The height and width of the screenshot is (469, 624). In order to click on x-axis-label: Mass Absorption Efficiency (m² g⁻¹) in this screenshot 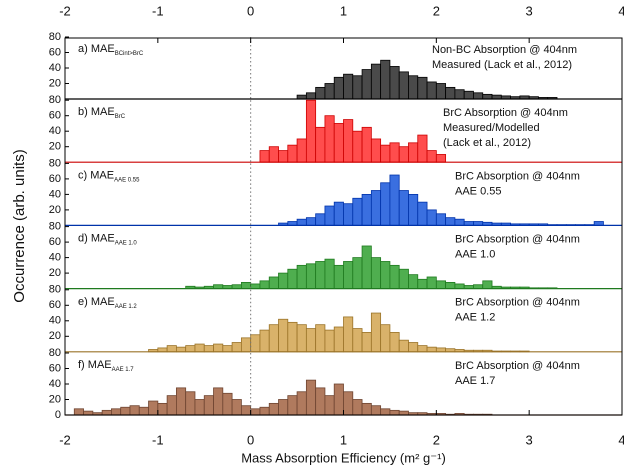, I will do `click(343, 457)`.